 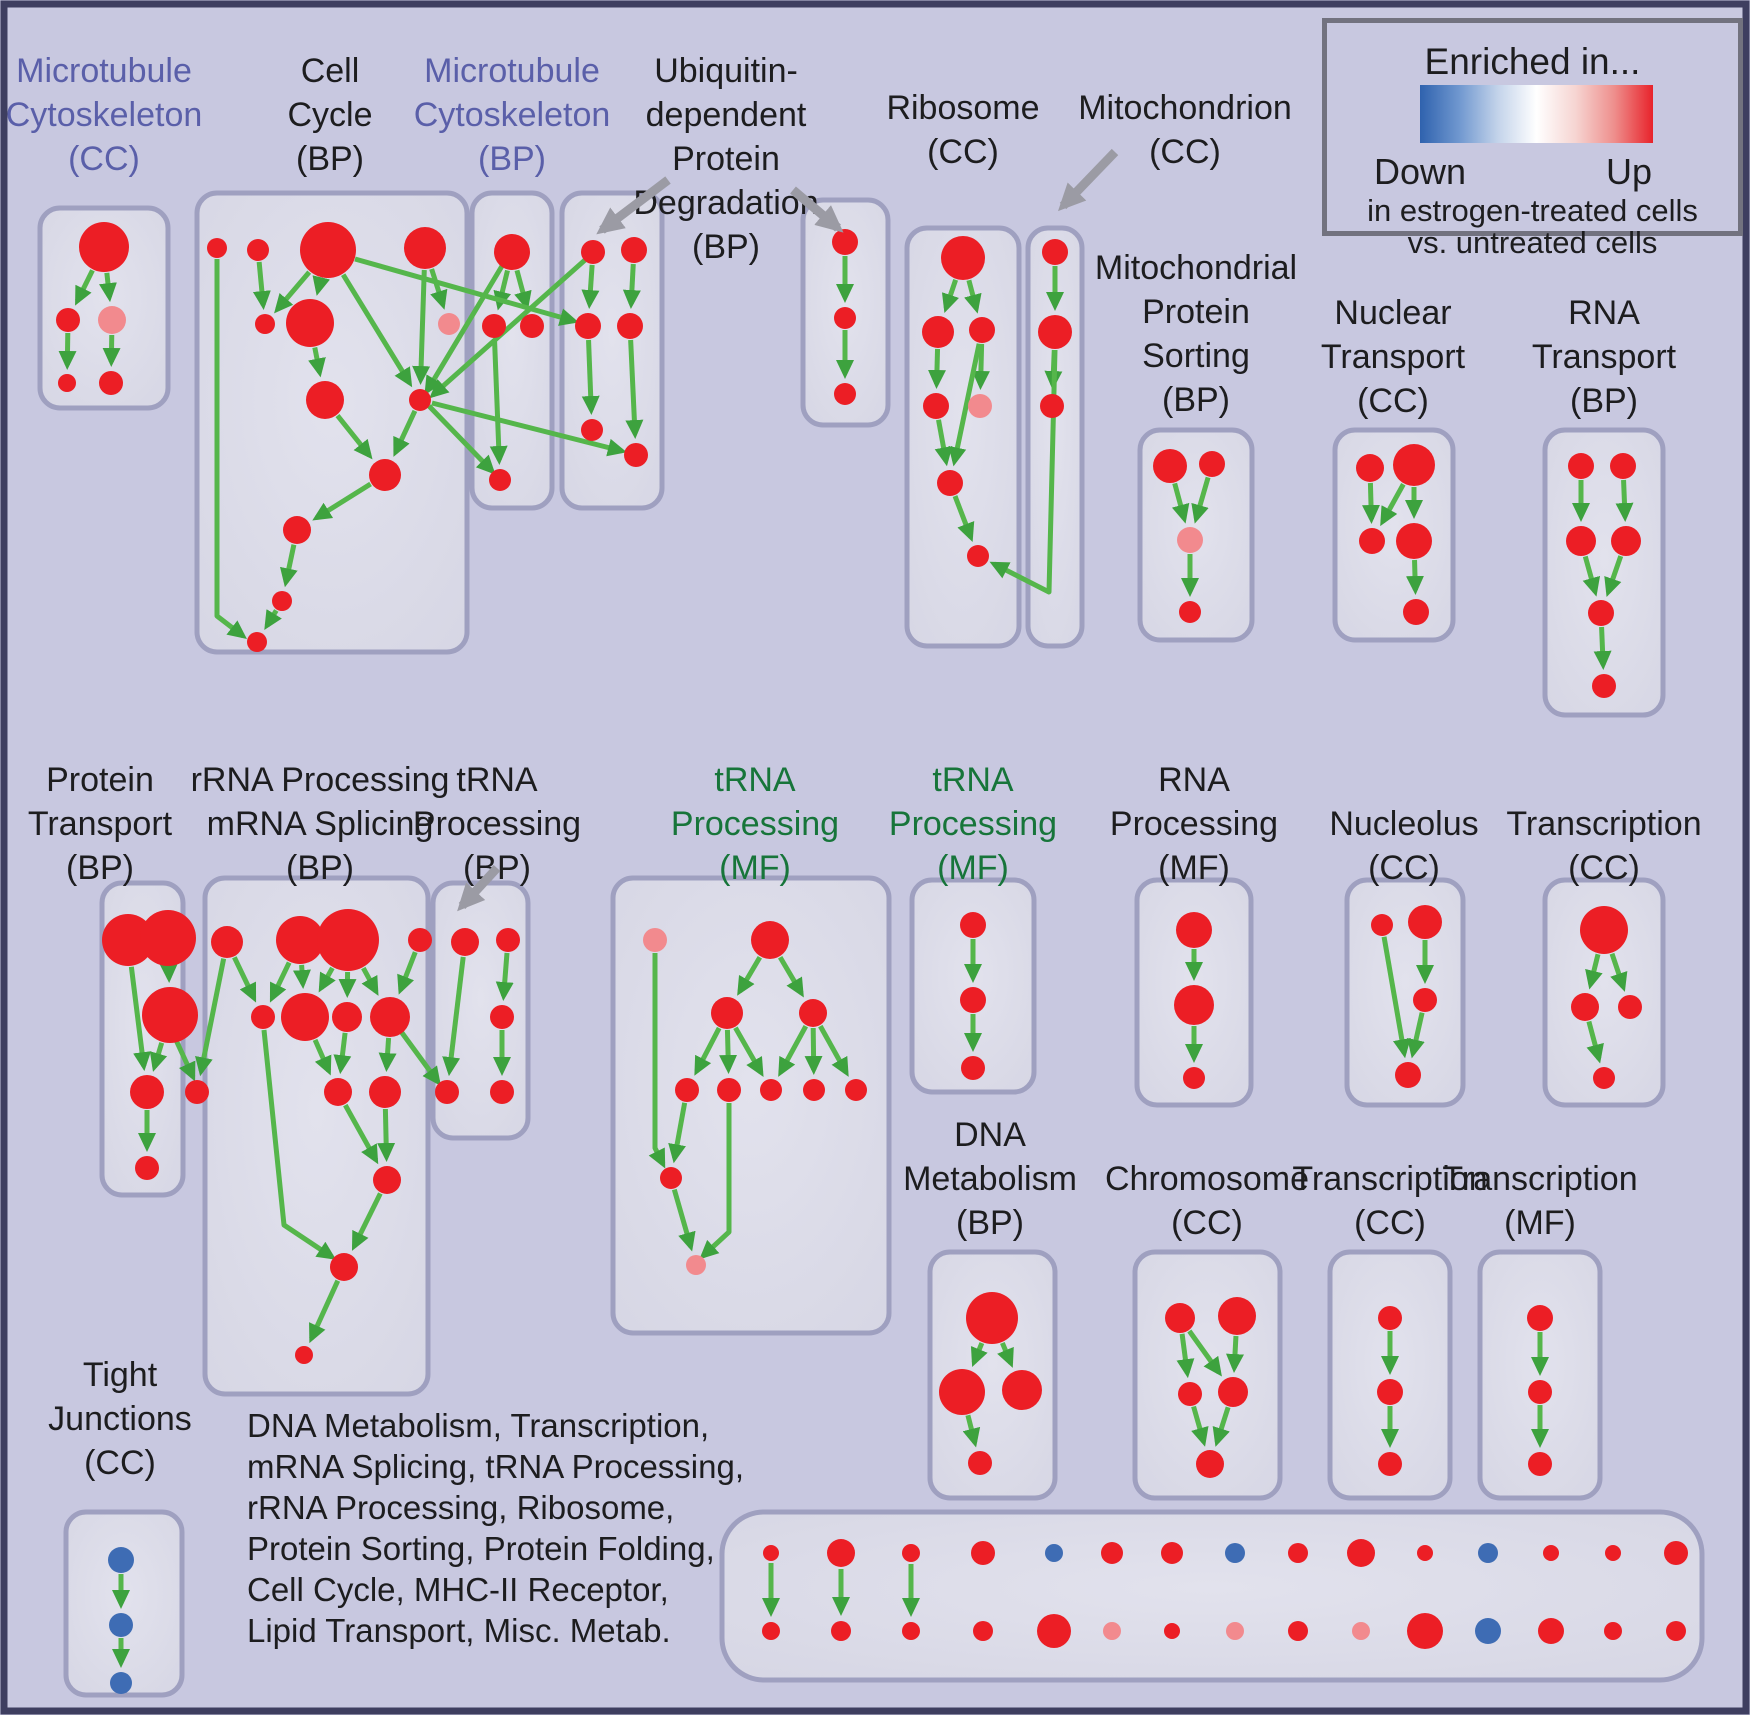 I want to click on misc-text-line: rRNA Processing, Ribosome,, so click(x=461, y=1507).